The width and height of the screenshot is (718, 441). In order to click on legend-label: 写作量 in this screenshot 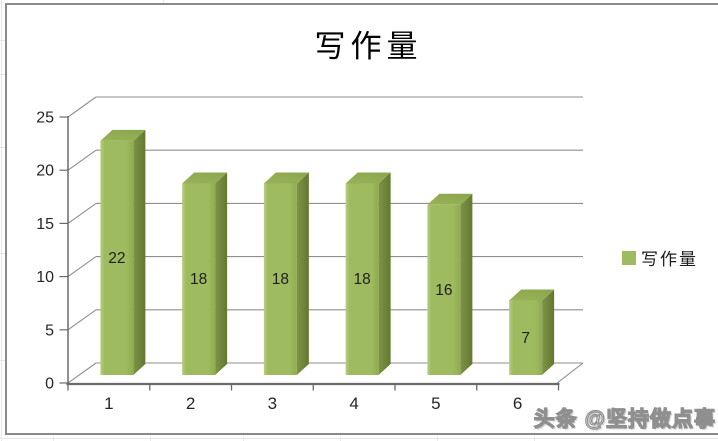, I will do `click(669, 260)`.